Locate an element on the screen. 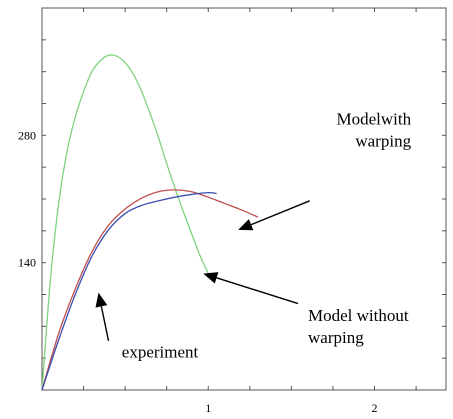  y-tick-label: 280 is located at coordinates (27, 135).